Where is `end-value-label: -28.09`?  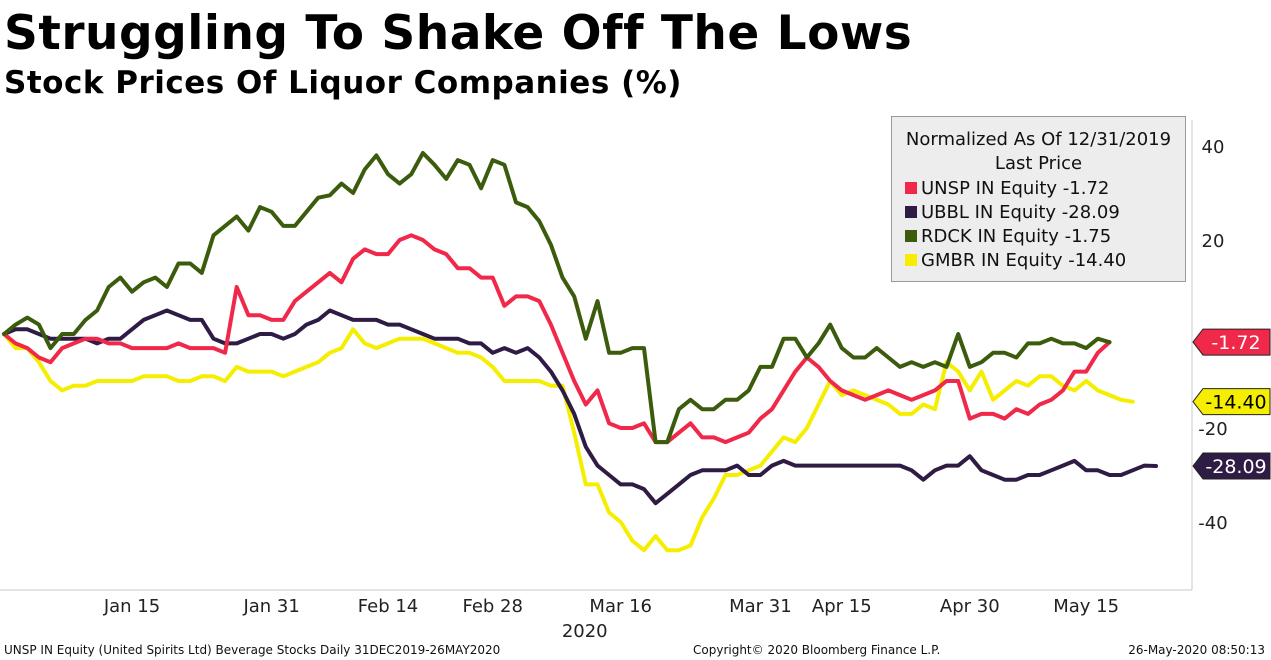 end-value-label: -28.09 is located at coordinates (1235, 467).